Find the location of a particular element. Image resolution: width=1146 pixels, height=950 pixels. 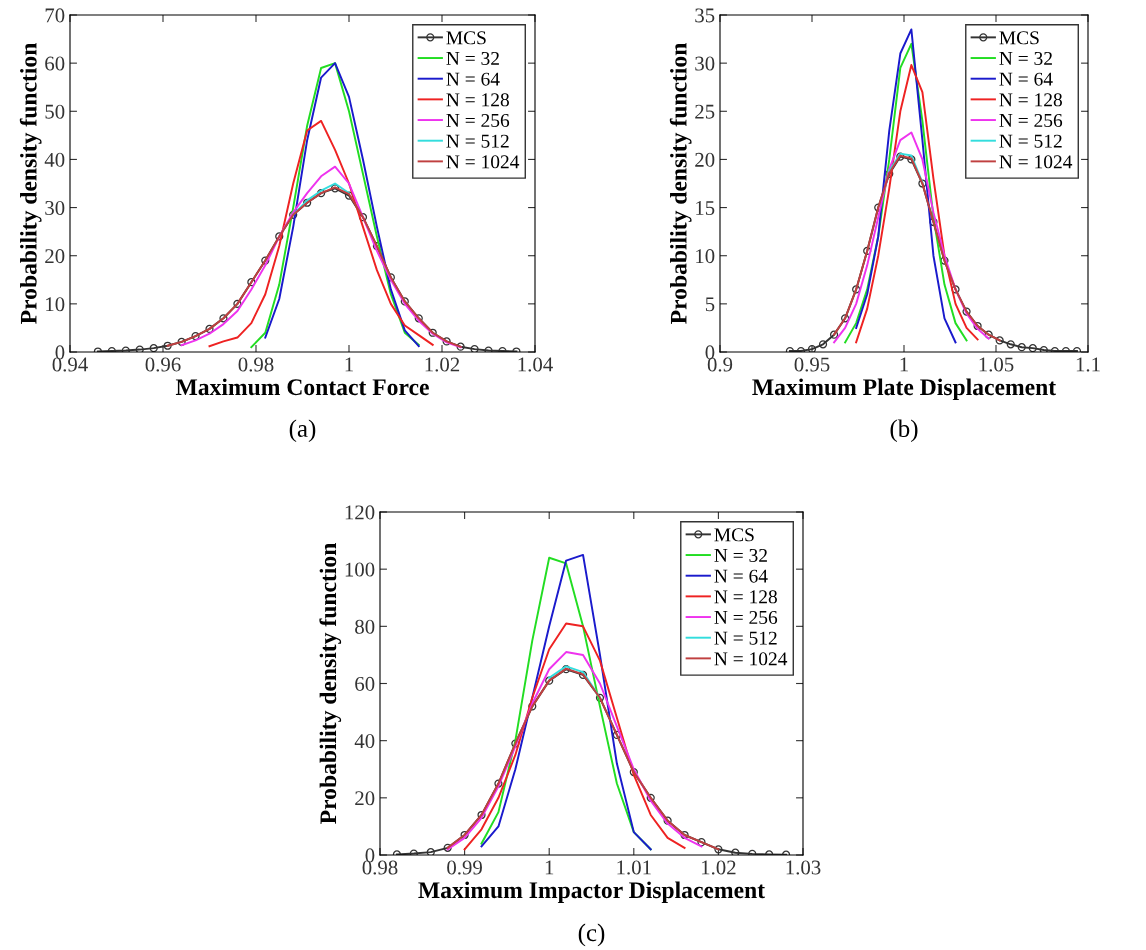

y-tick-label: 25 is located at coordinates (705, 111).